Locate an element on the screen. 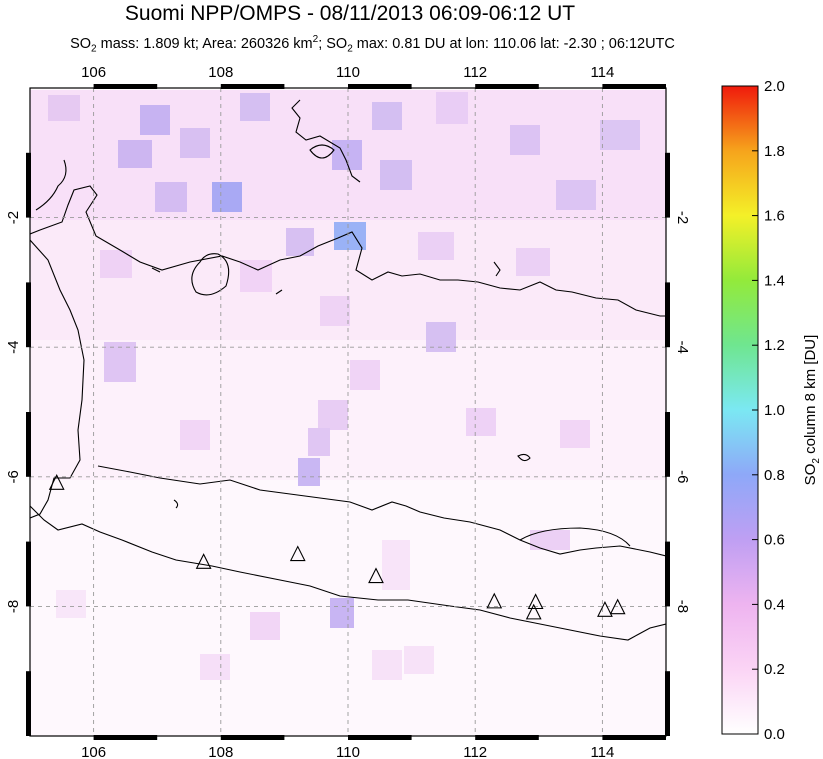  colorbar-tick-label: 0.4 is located at coordinates (774, 604).